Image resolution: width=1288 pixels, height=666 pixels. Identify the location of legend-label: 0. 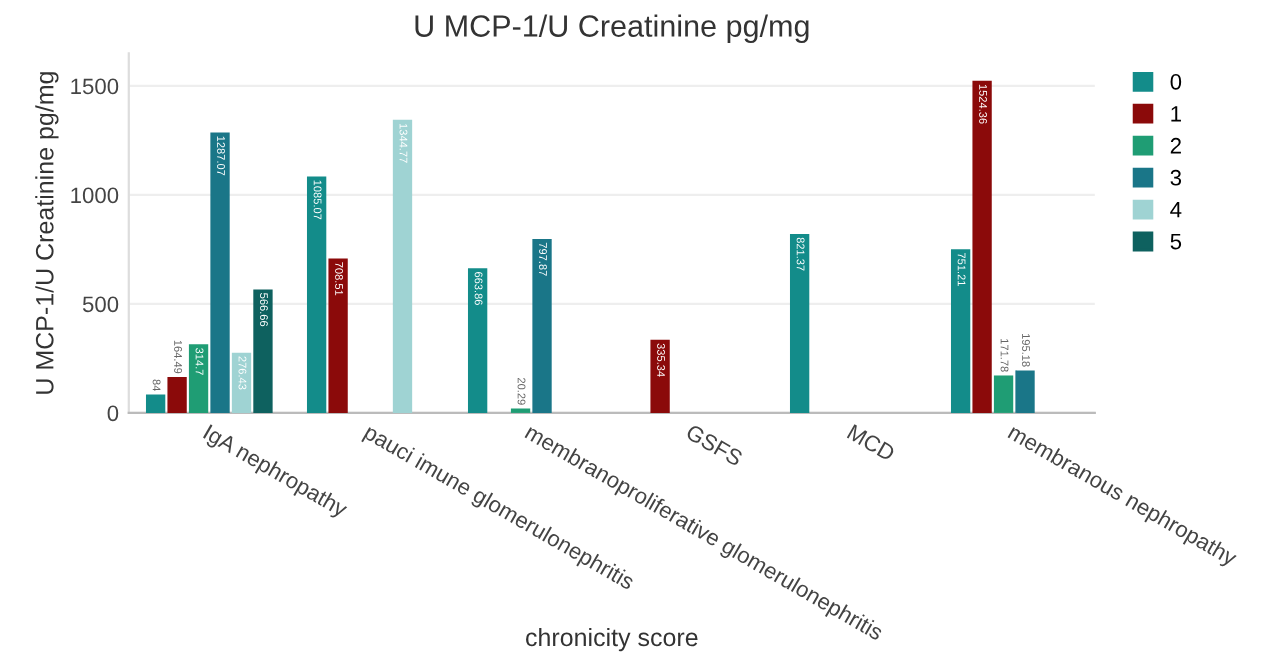
(1176, 81).